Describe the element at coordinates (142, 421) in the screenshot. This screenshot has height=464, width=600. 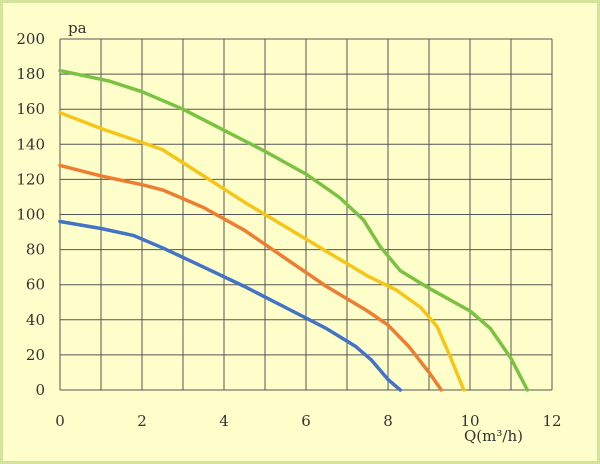
I see `x-tick-label: 2` at that location.